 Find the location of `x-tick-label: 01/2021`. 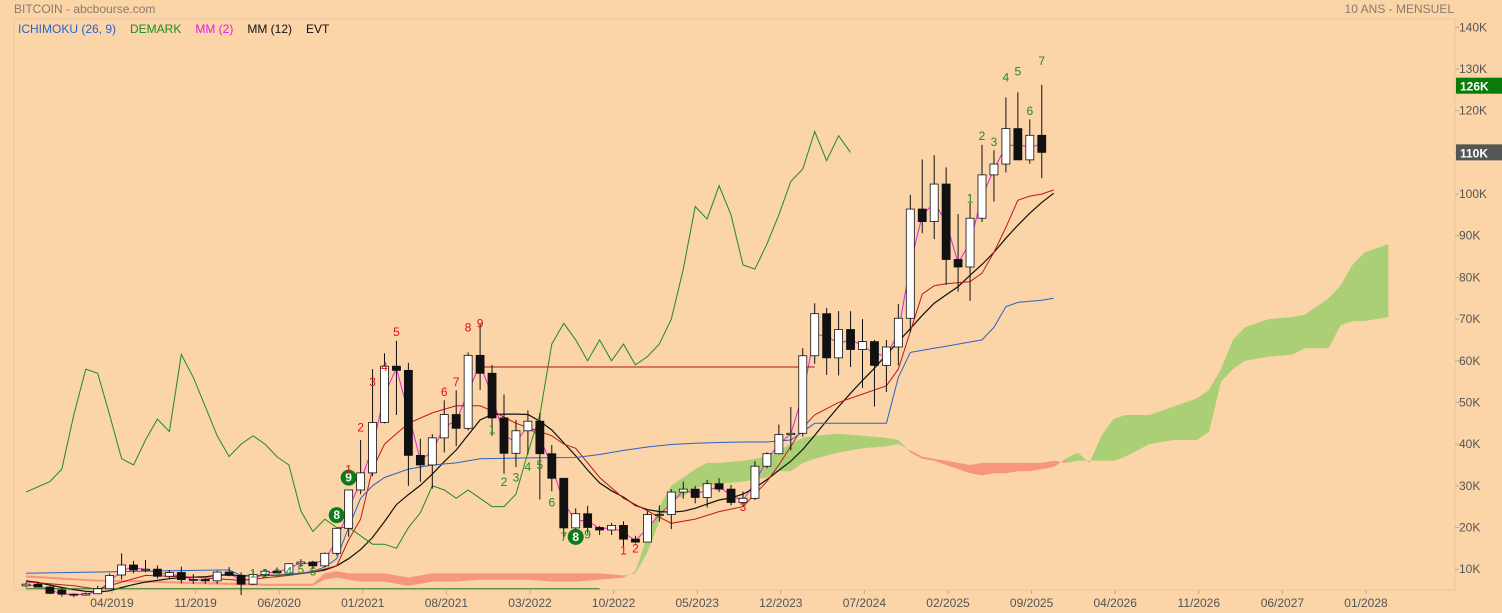

x-tick-label: 01/2021 is located at coordinates (363, 603).